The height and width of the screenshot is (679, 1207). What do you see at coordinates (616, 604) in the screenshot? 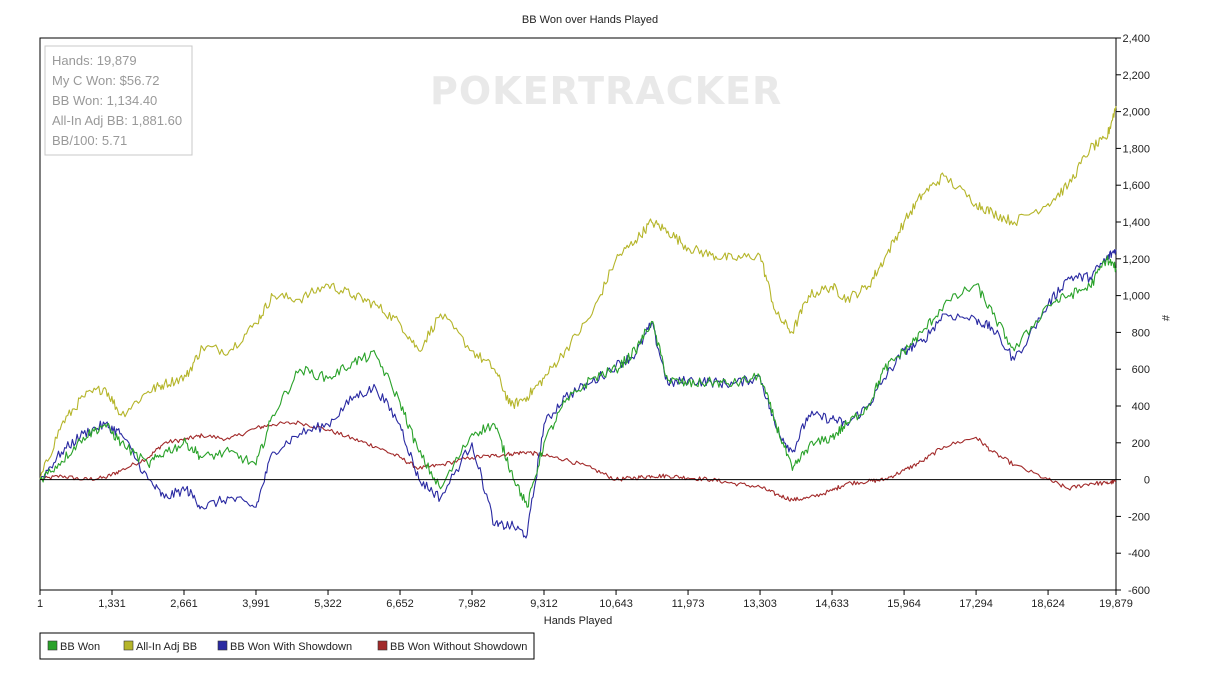
I see `x-tick-label: 10,643` at bounding box center [616, 604].